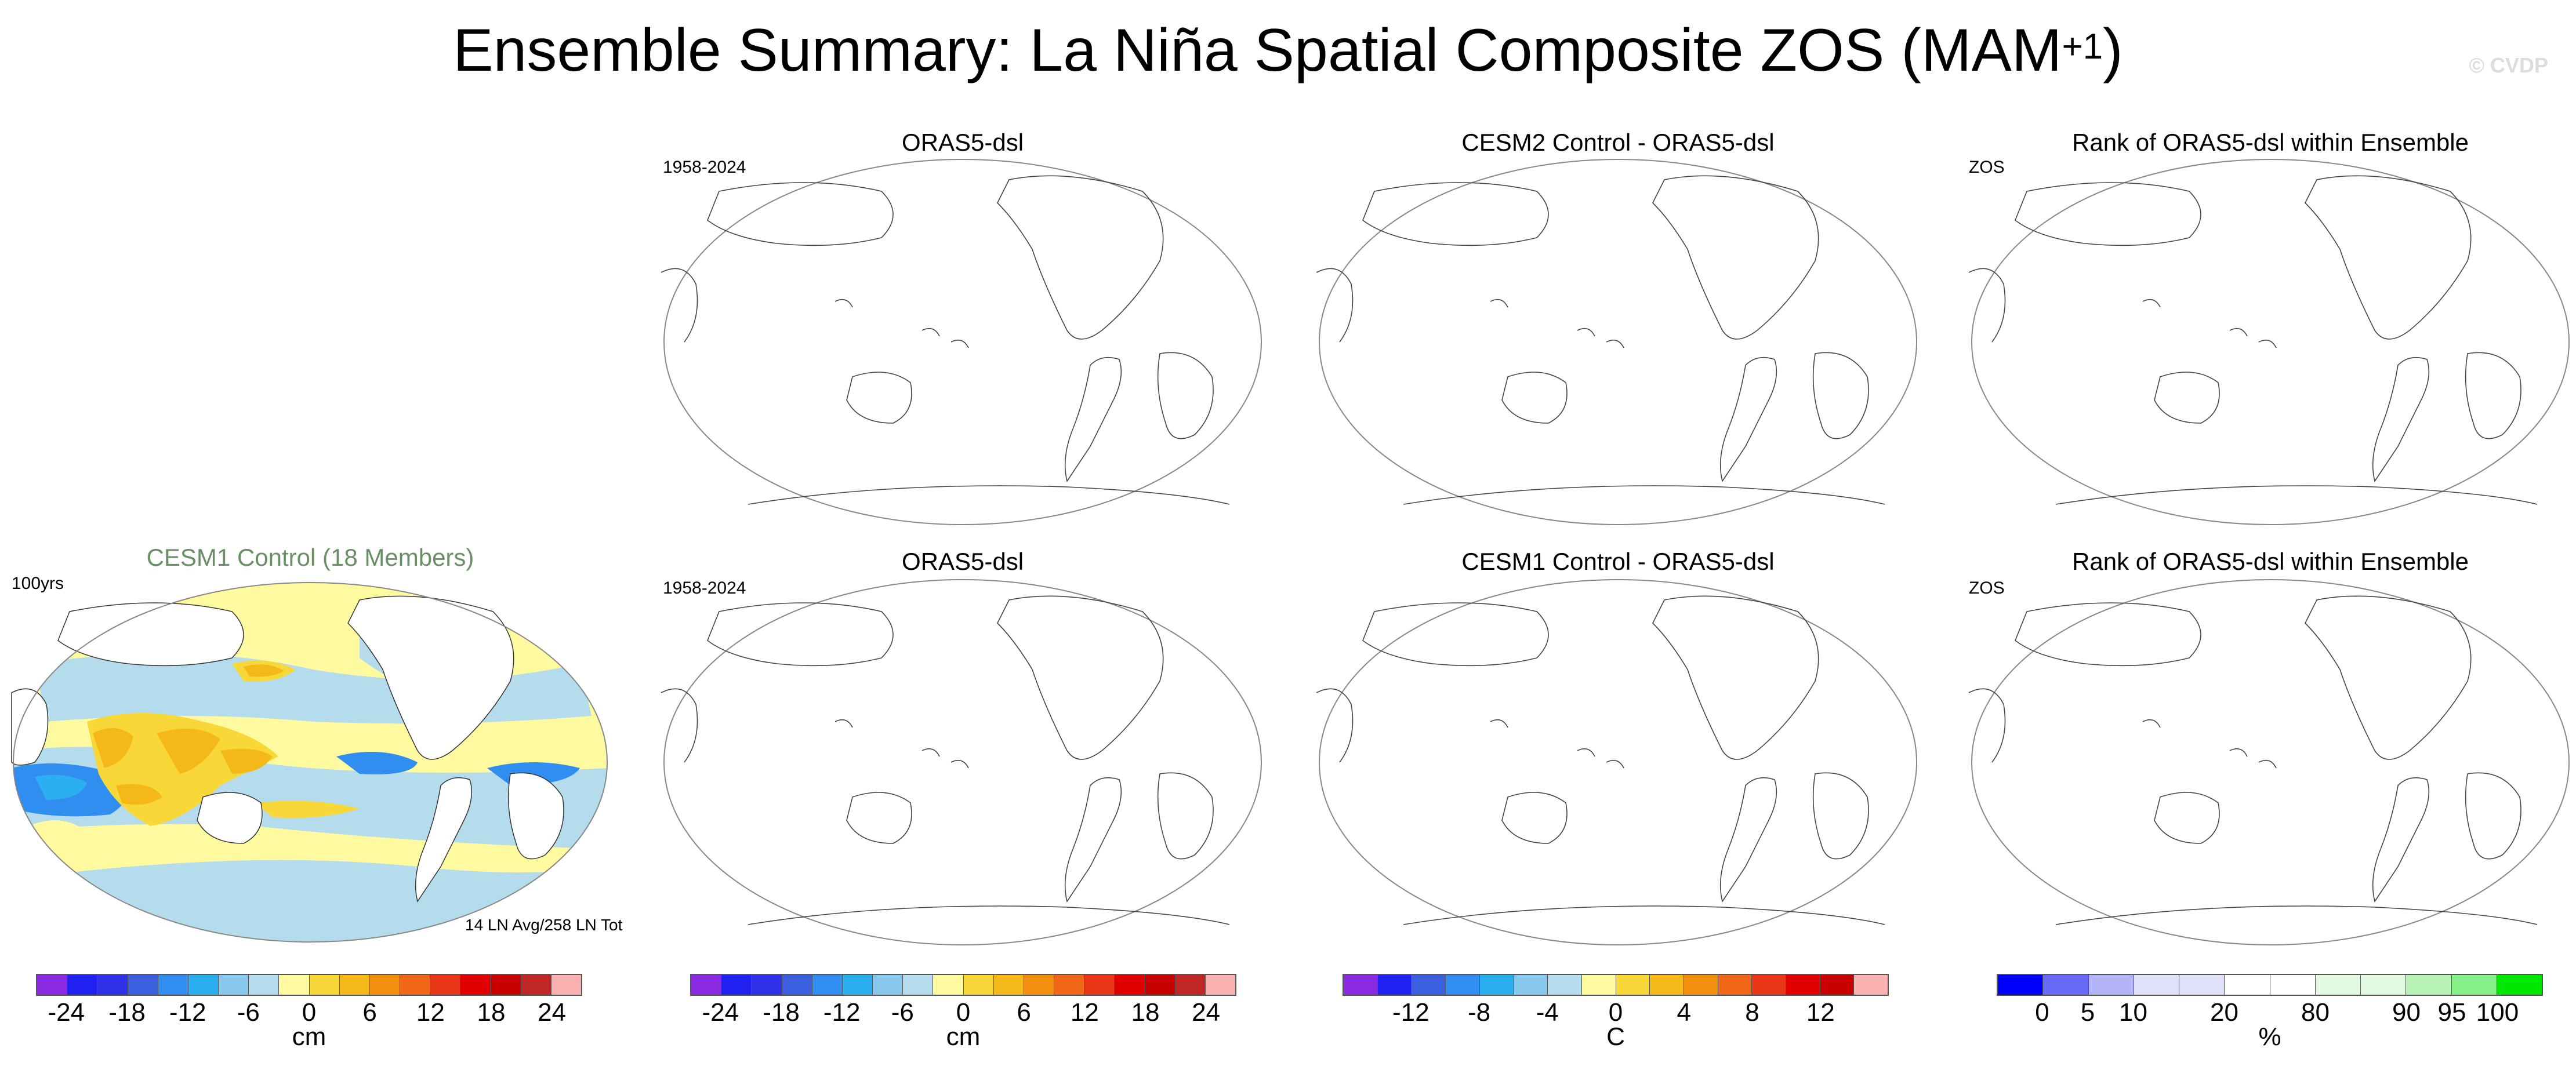 The height and width of the screenshot is (1066, 2576). I want to click on left-panel-count-label: 14 LN Avg/258 LN Tot, so click(544, 925).